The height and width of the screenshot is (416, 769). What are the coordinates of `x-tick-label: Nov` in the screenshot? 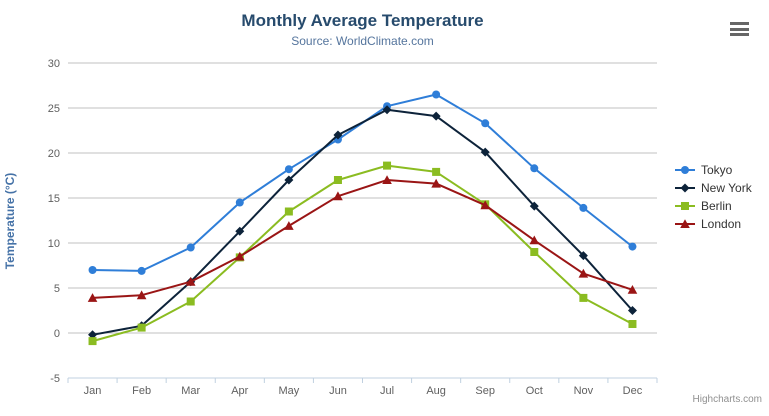 It's located at (584, 391).